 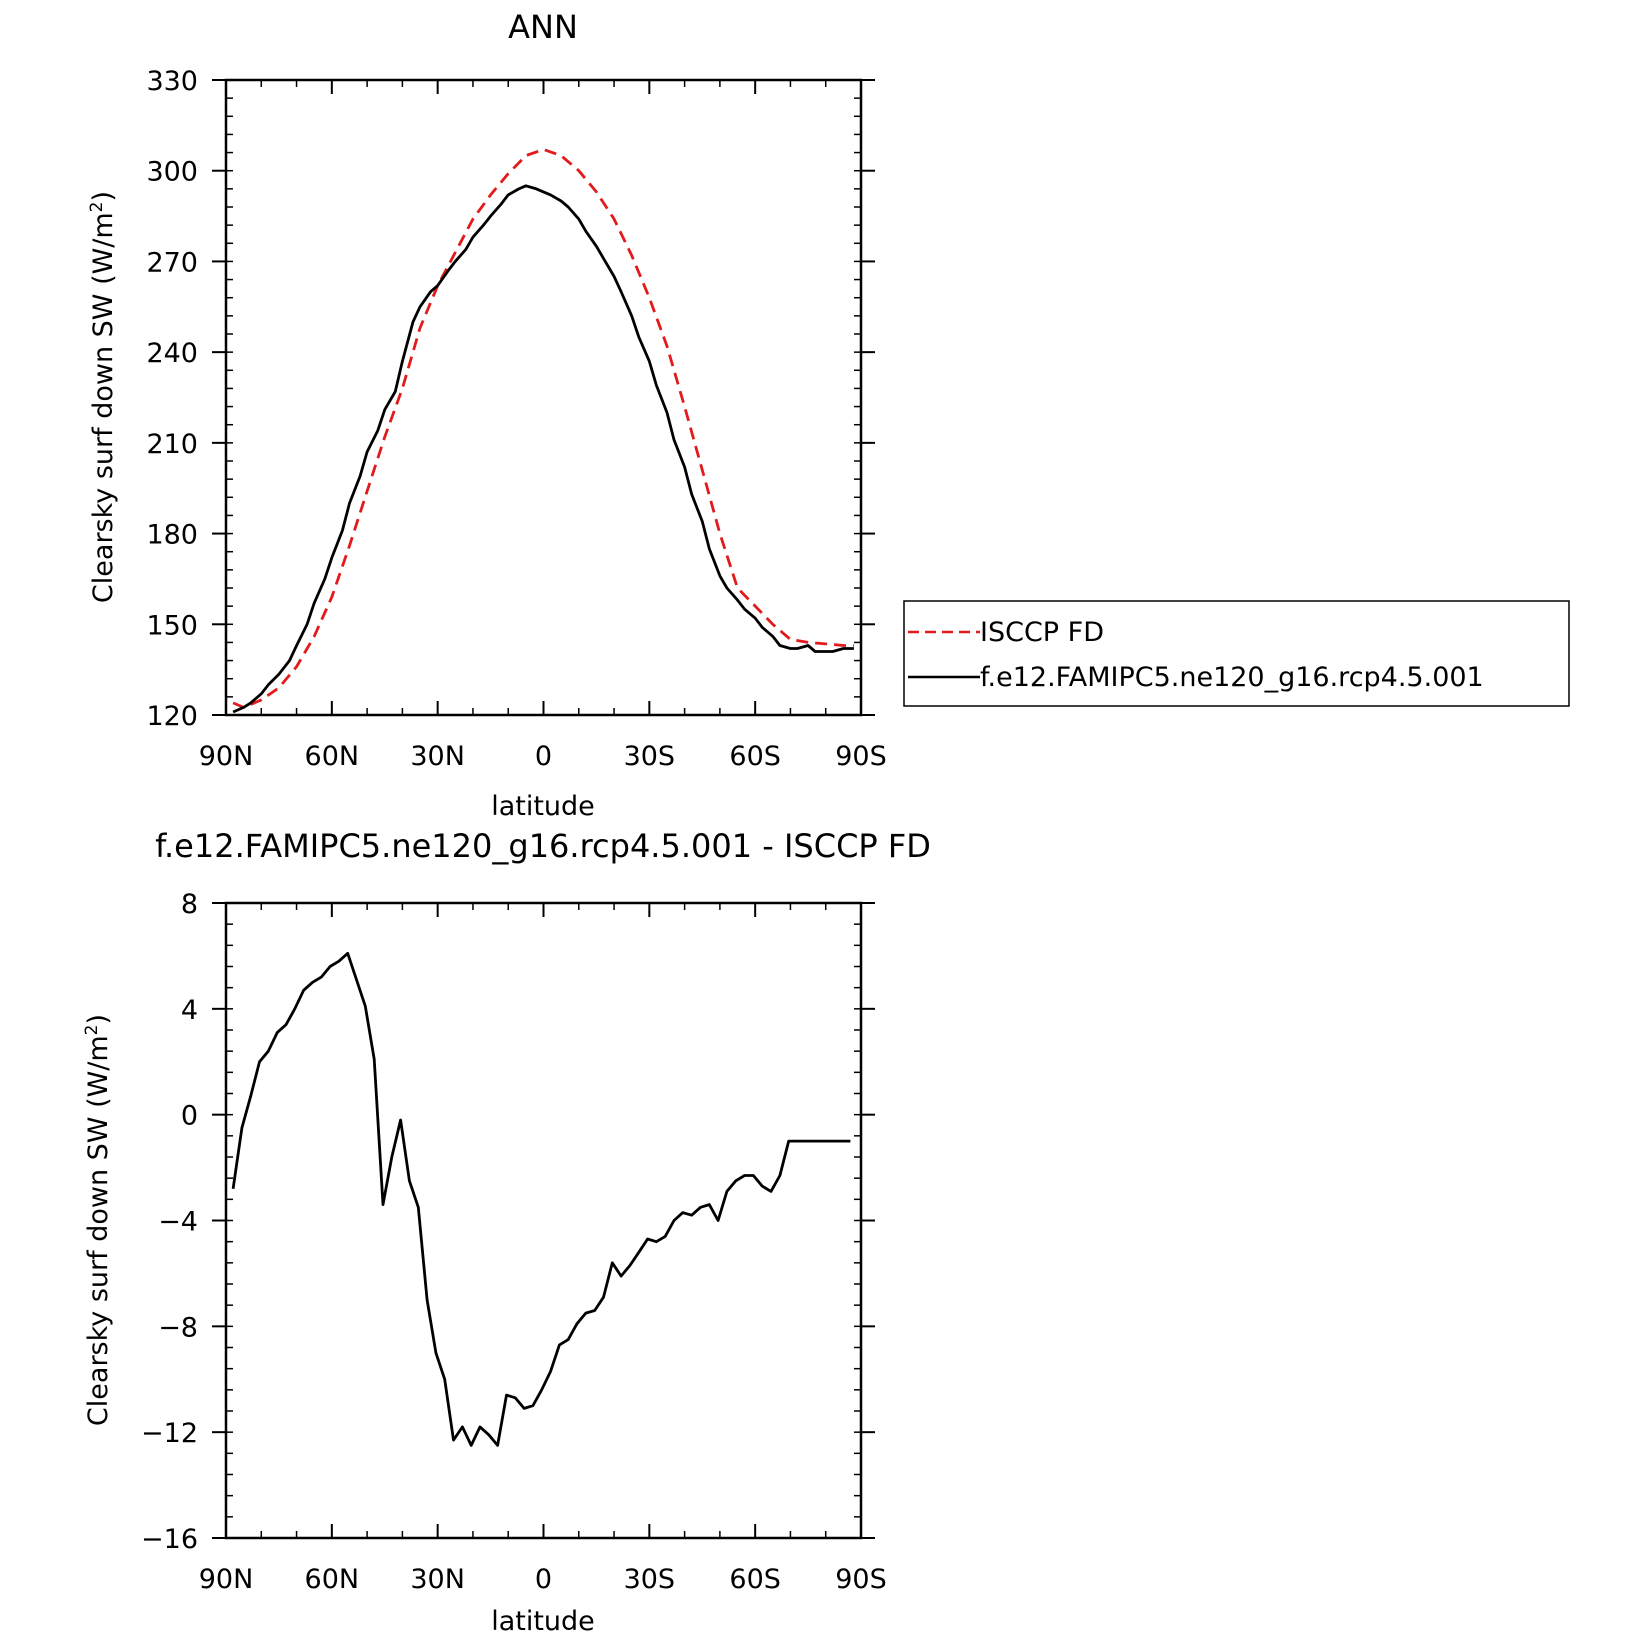 I want to click on y-axis-label-bottom-close: ), so click(x=98, y=1019).